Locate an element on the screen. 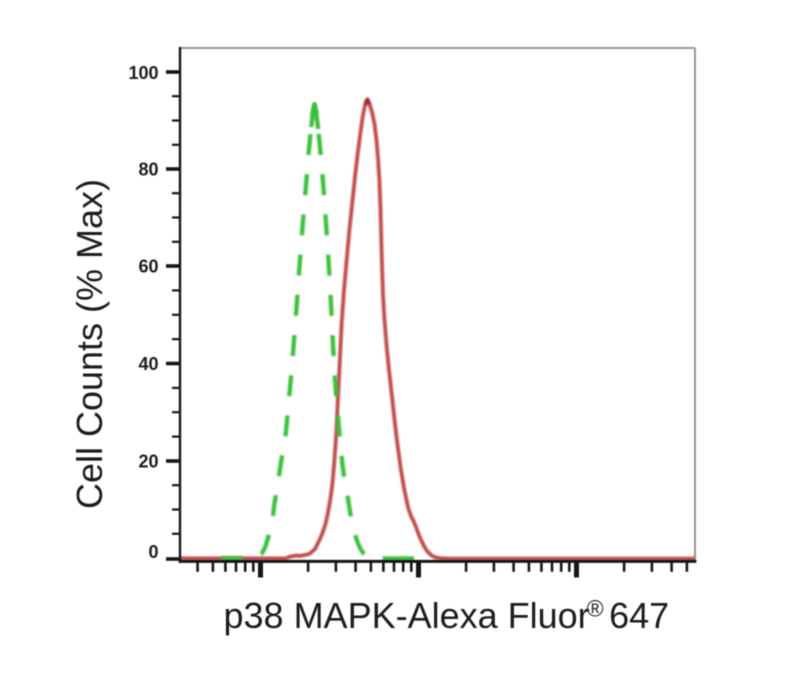 Image resolution: width=804 pixels, height=690 pixels. svg-text: 20 is located at coordinates (148, 462).